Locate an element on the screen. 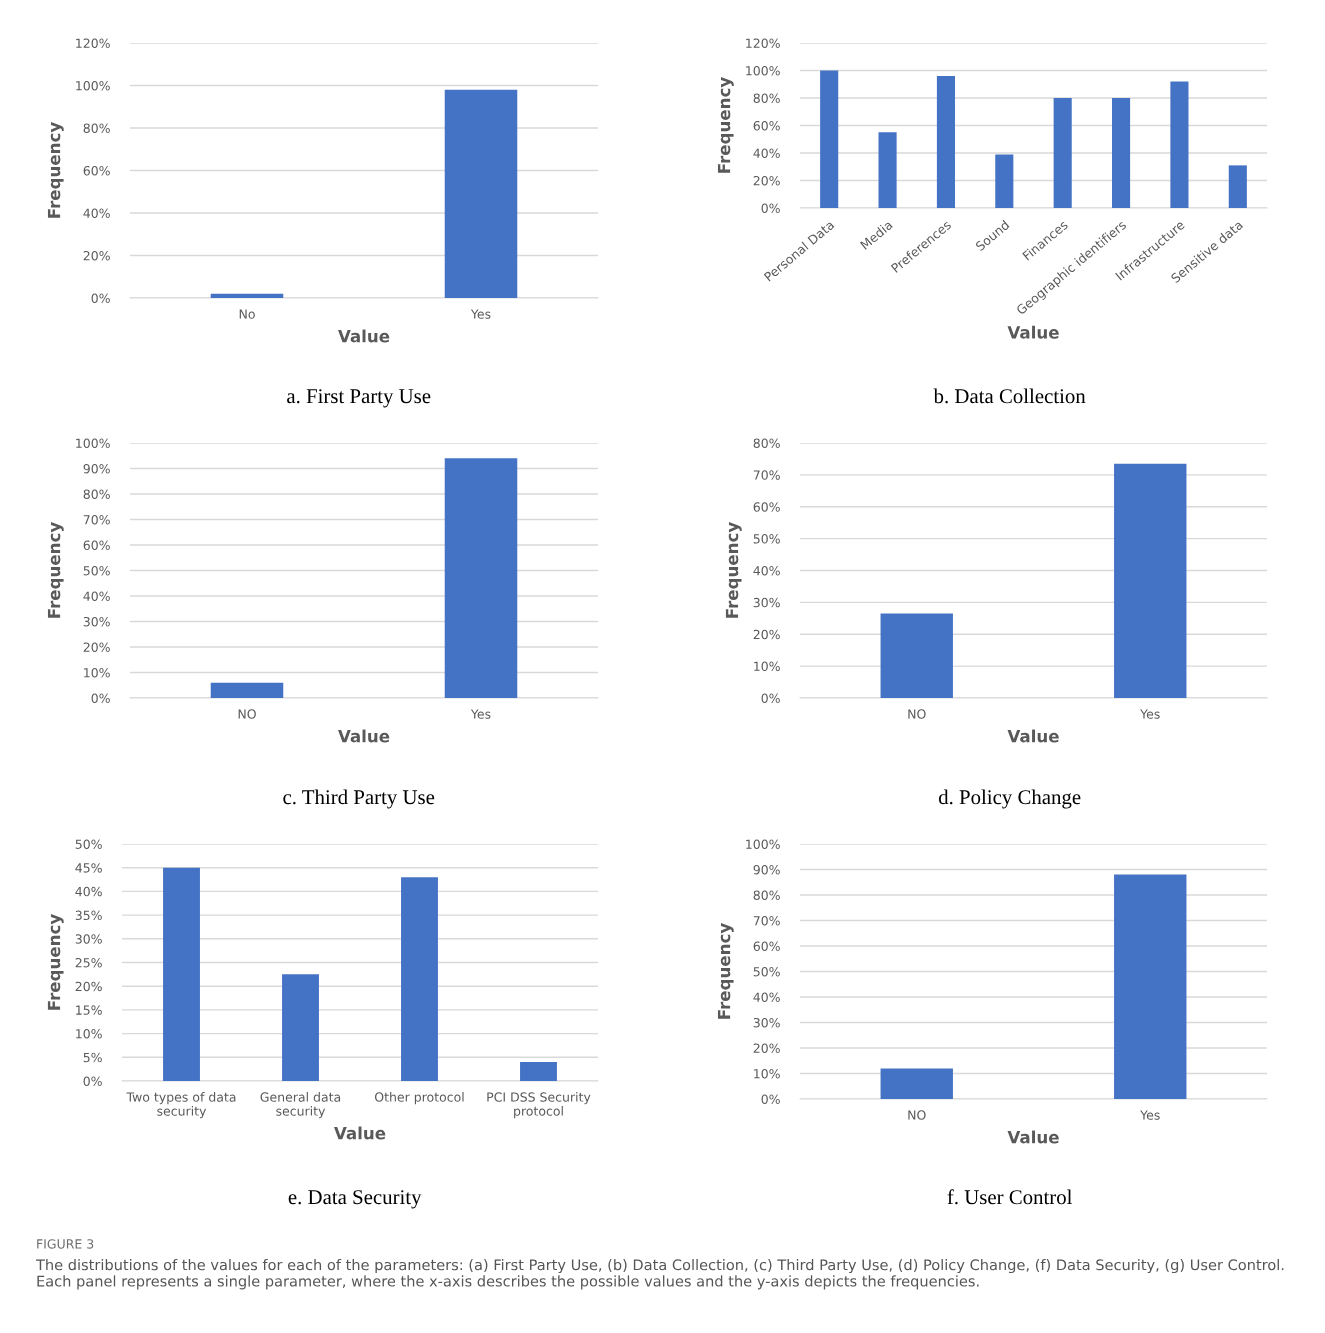  caption: FIGURE 3 is located at coordinates (65, 1244).